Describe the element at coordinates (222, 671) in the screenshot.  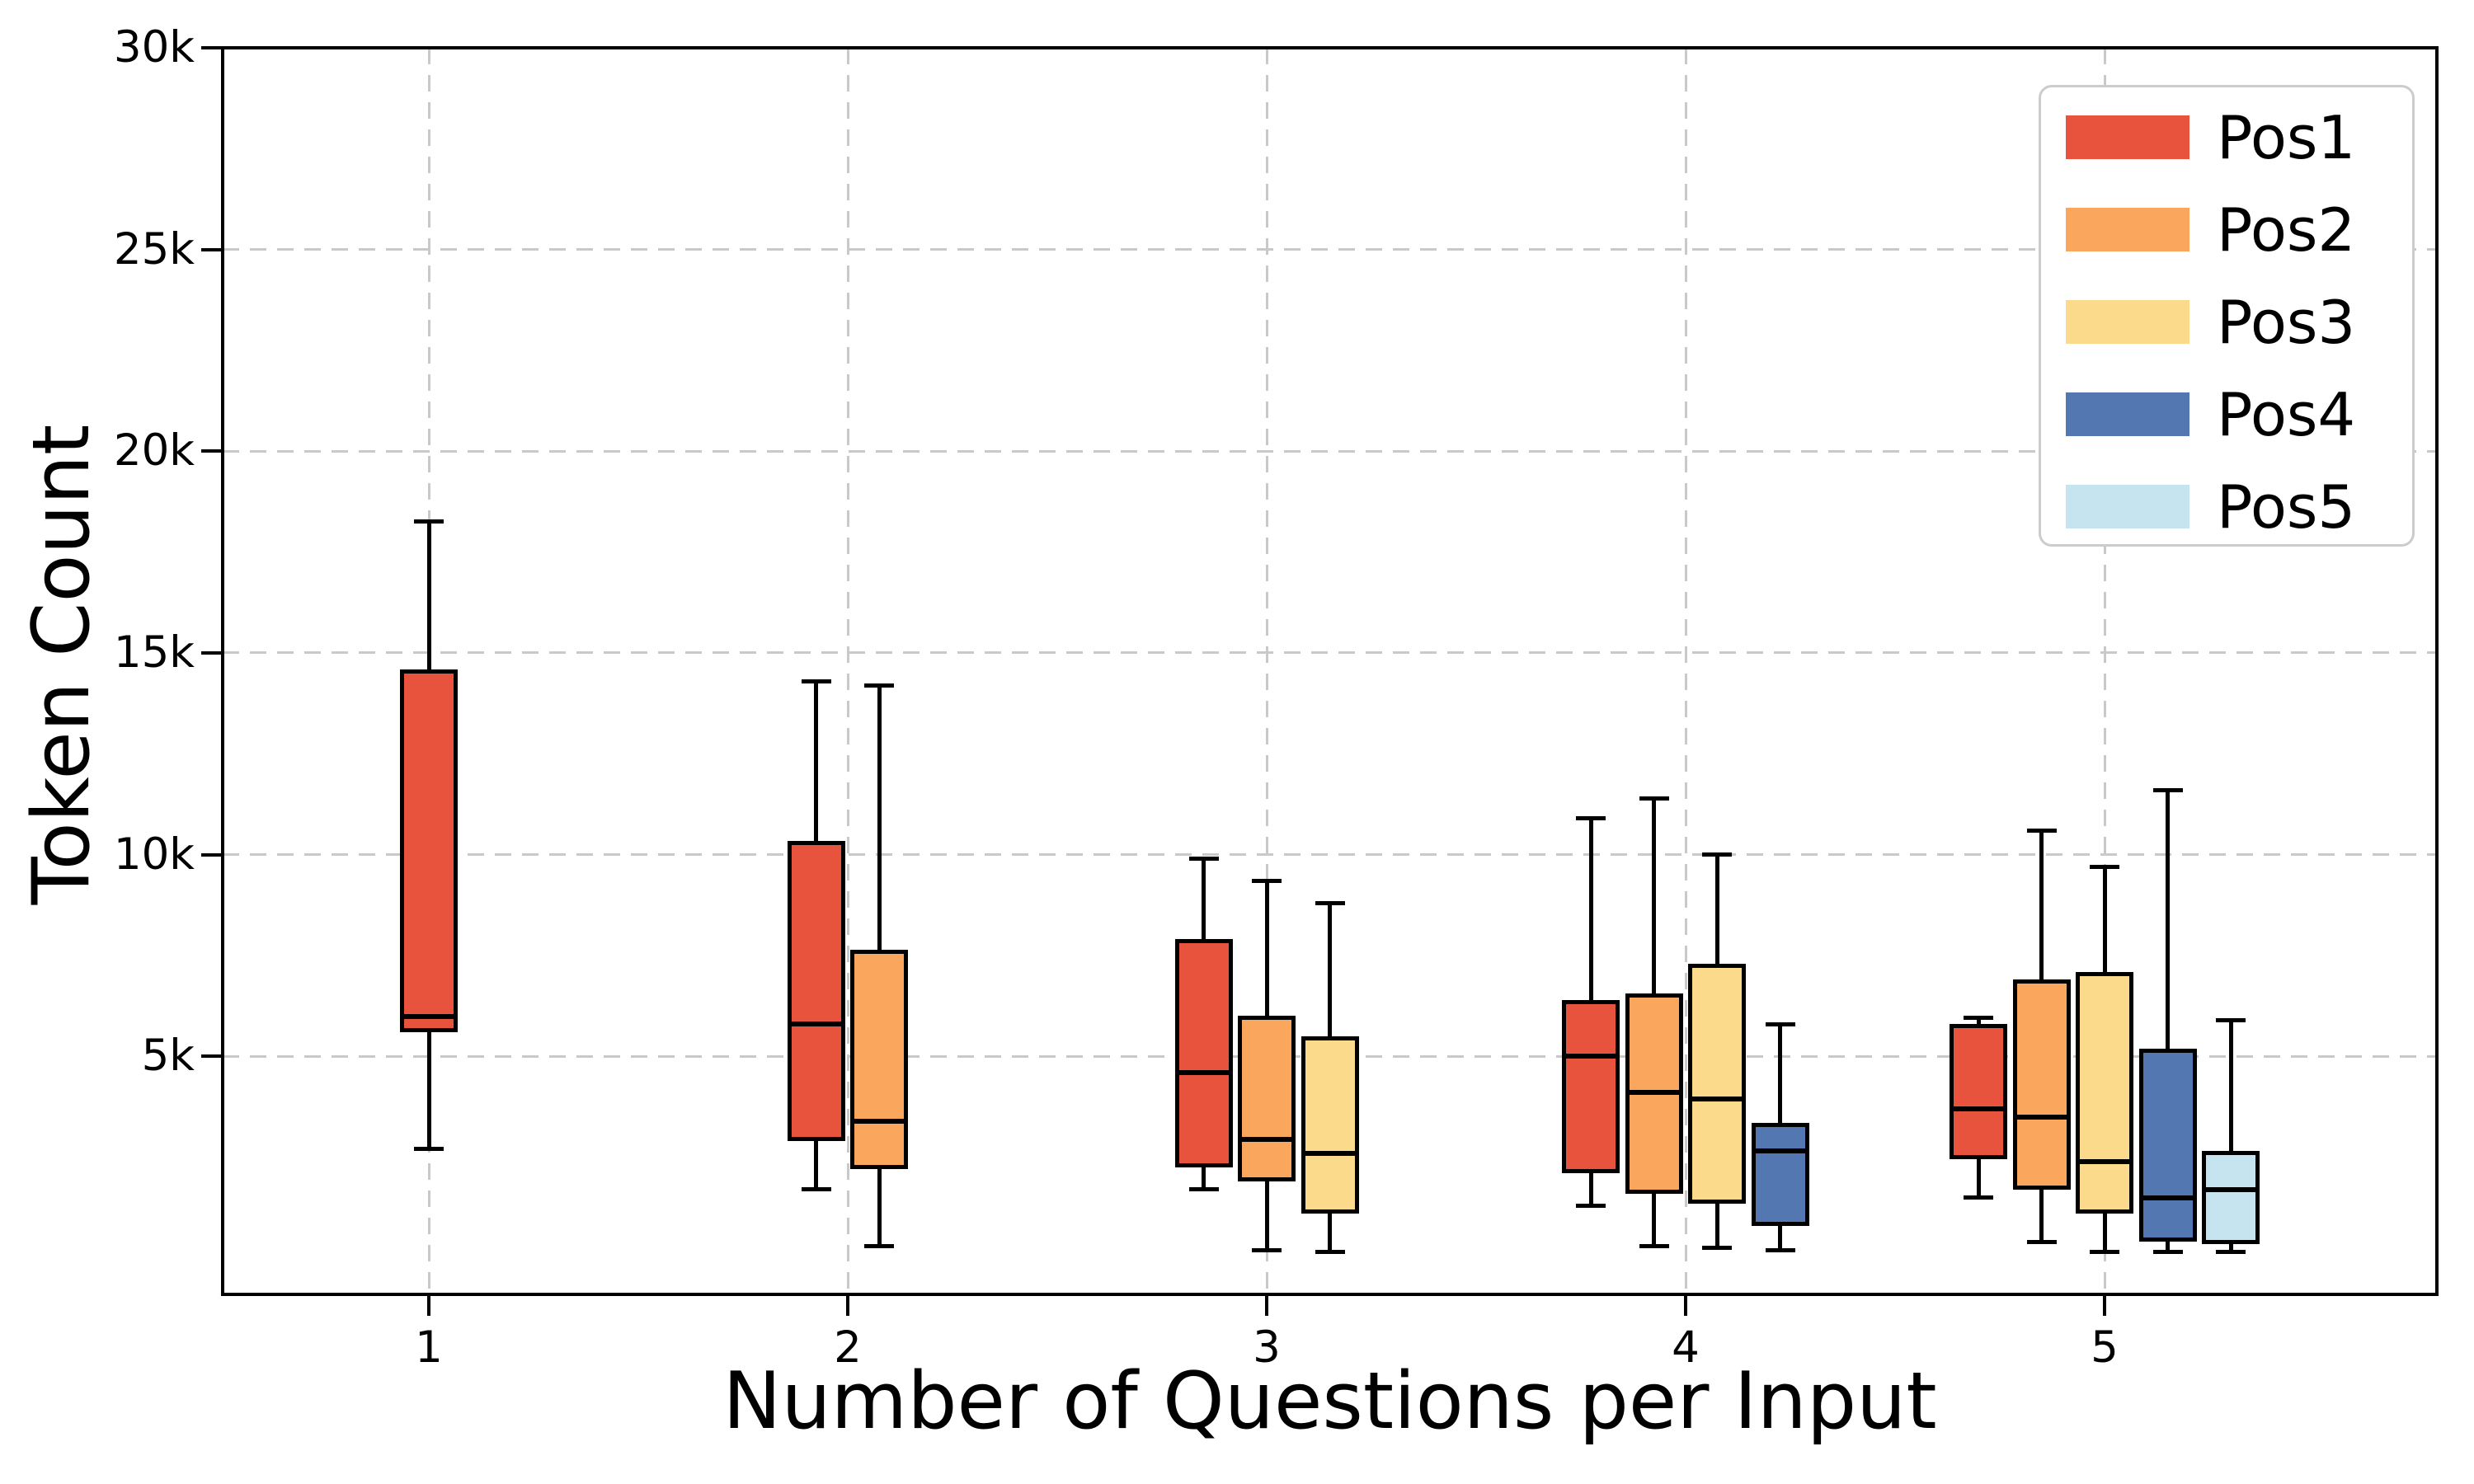
I see `left-spine` at that location.